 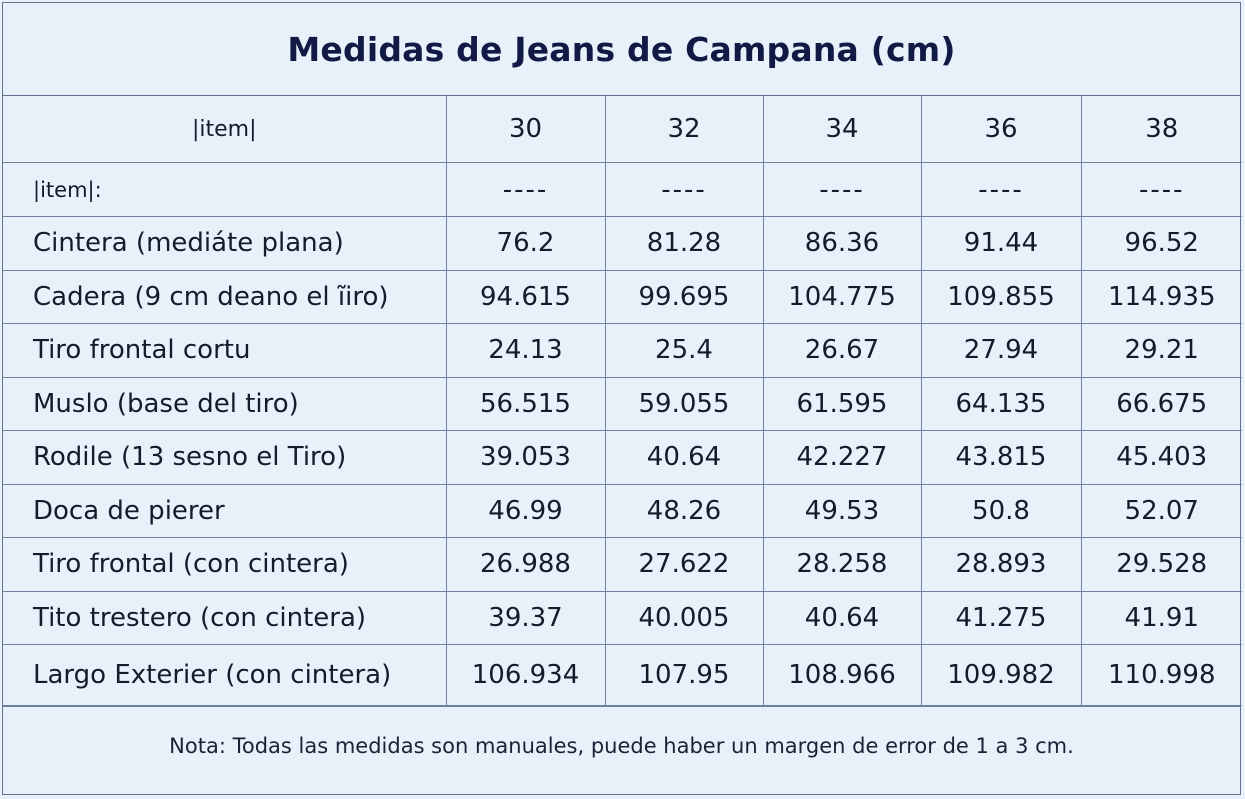 I want to click on measurement-cell: 42.227, so click(x=842, y=457).